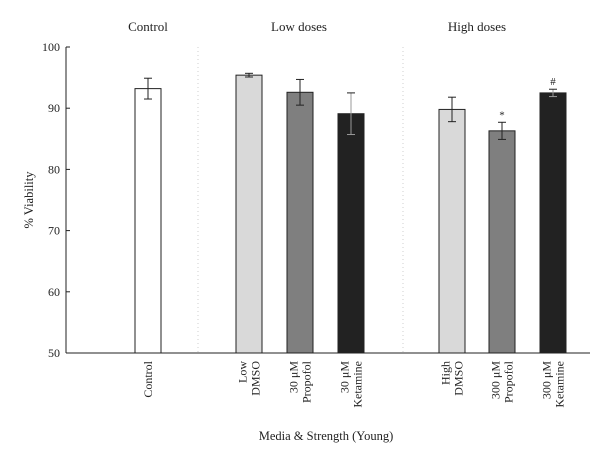 The width and height of the screenshot is (600, 466). I want to click on y-axis-title: % Viability, so click(29, 200).